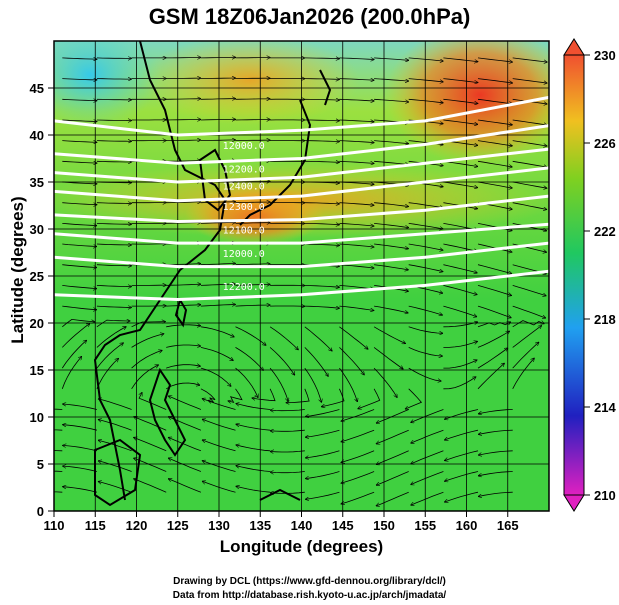 The height and width of the screenshot is (605, 619). What do you see at coordinates (107, 85) in the screenshot?
I see `cool-core-northwest` at bounding box center [107, 85].